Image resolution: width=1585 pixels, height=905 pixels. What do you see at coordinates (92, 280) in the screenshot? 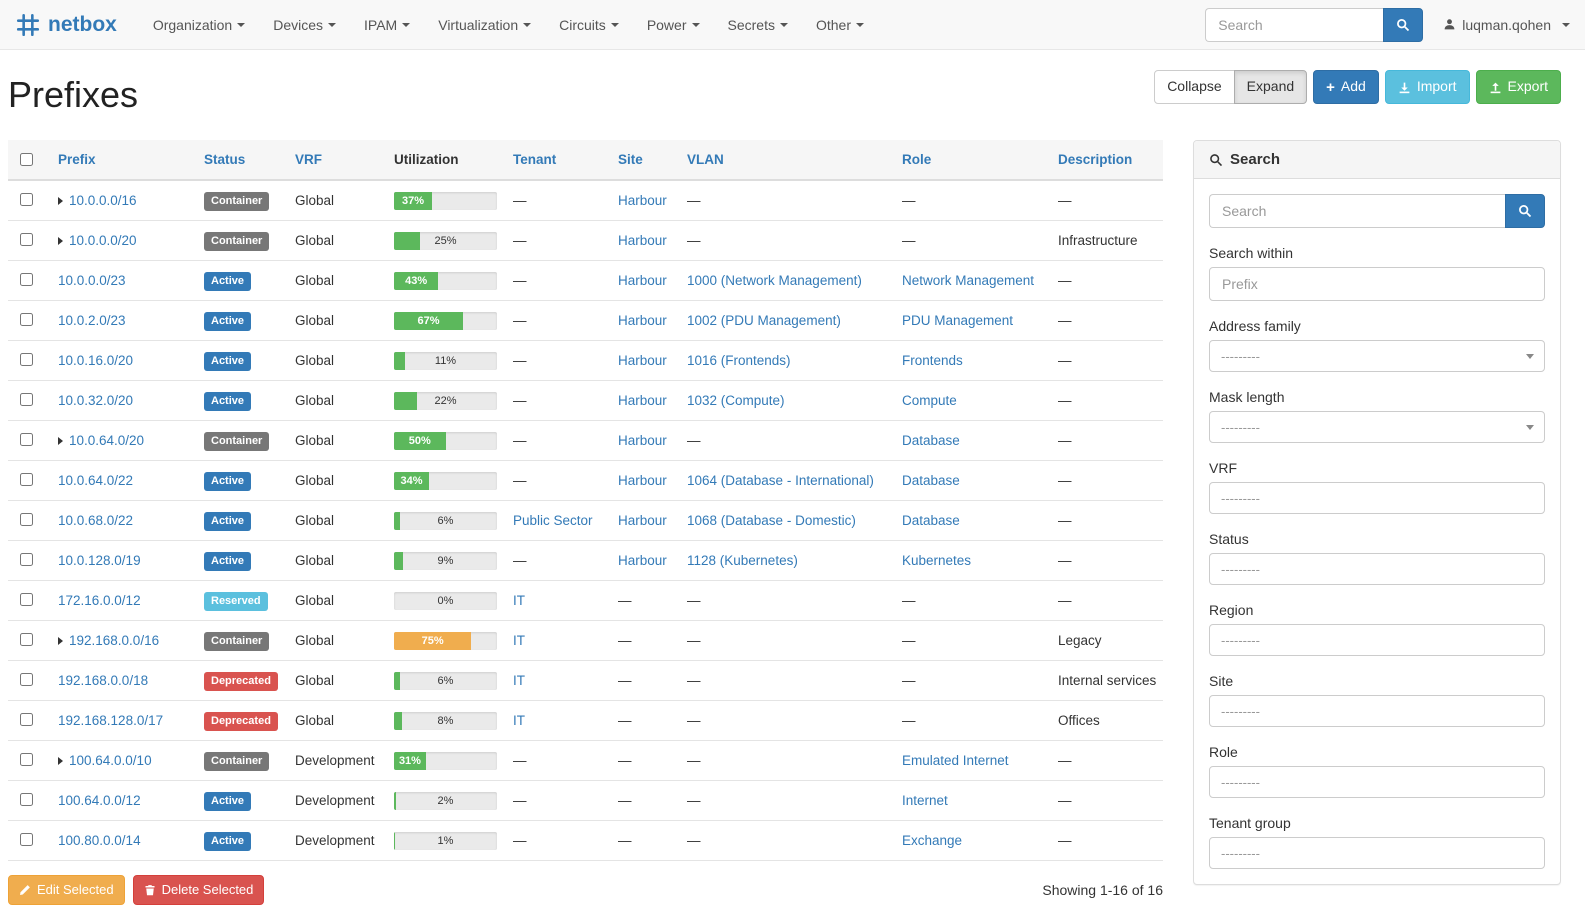
I see `prefix-link: 10.0.0.0/23` at bounding box center [92, 280].